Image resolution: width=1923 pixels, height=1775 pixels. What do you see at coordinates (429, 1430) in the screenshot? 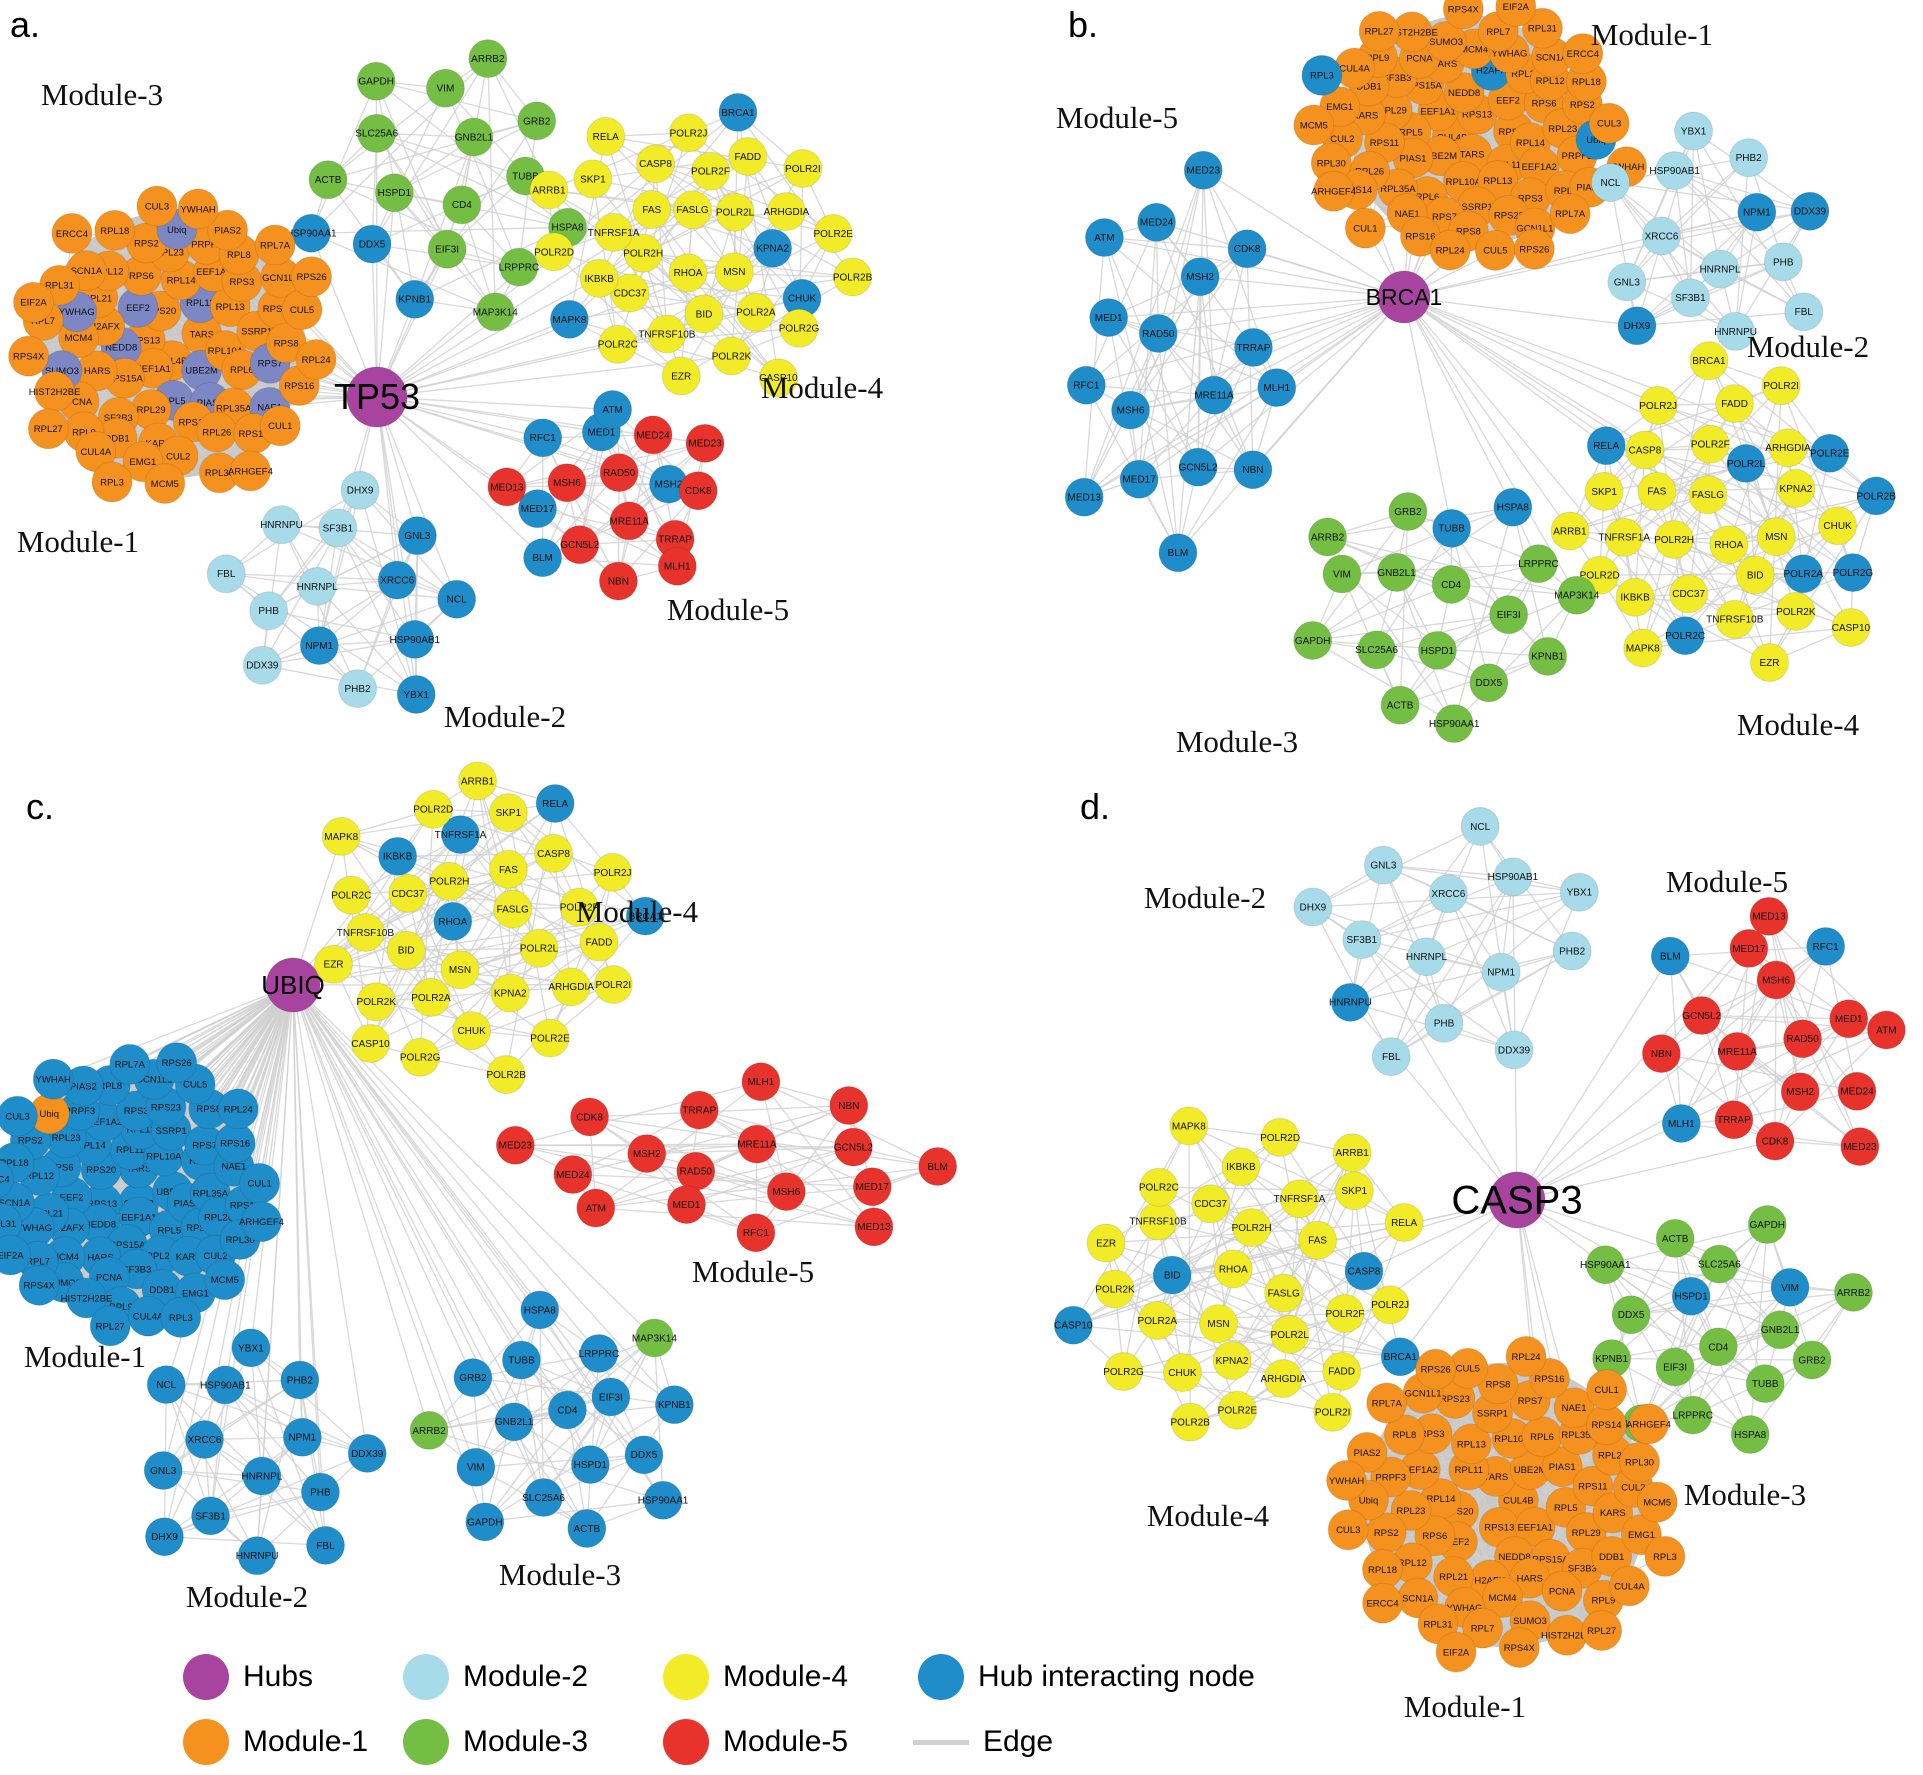
I see `protein-node: ARRB2` at bounding box center [429, 1430].